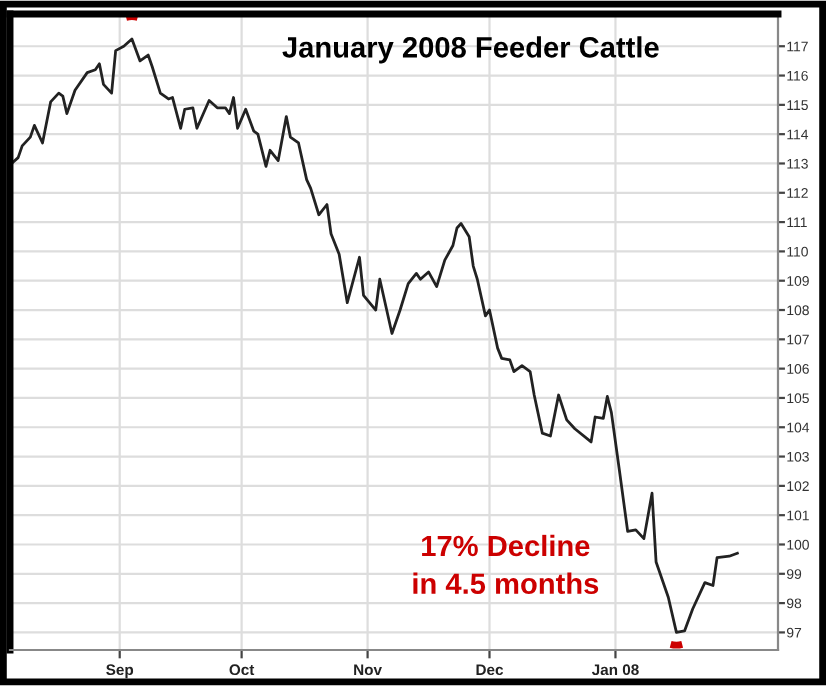 The image size is (826, 686). What do you see at coordinates (506, 564) in the screenshot?
I see `annotation: 17% Decline in 4.5 months` at bounding box center [506, 564].